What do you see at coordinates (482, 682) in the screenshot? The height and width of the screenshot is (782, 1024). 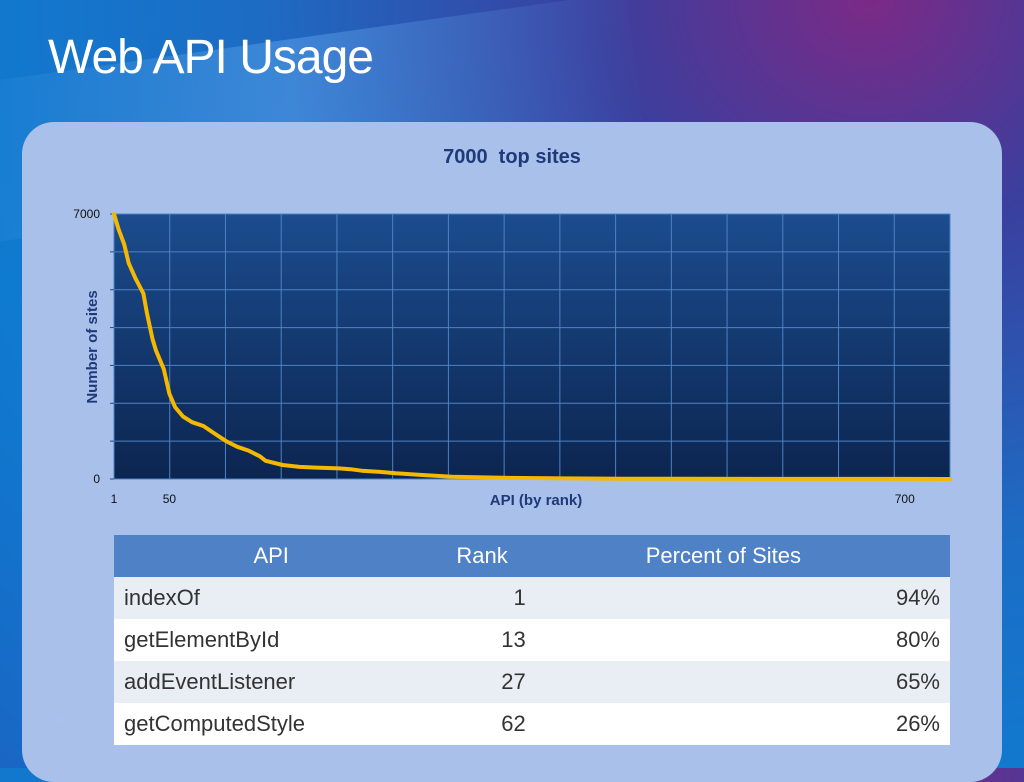 I see `cell-rank: 27` at bounding box center [482, 682].